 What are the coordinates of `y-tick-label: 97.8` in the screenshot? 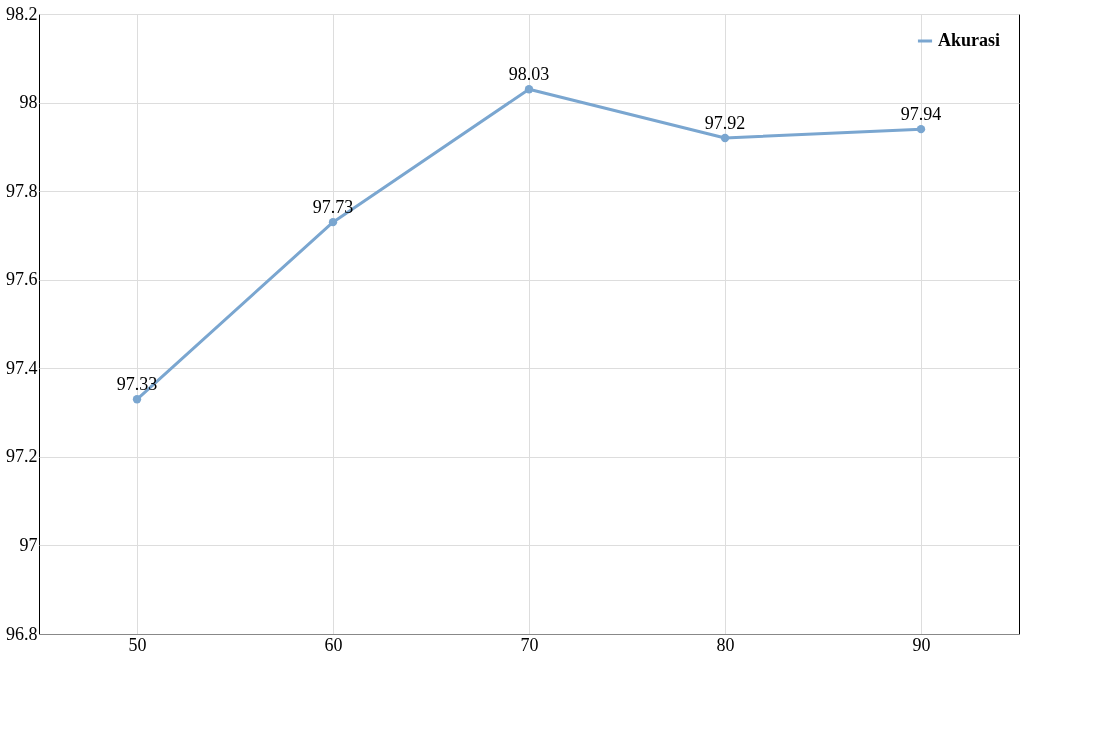 It's located at (22, 190).